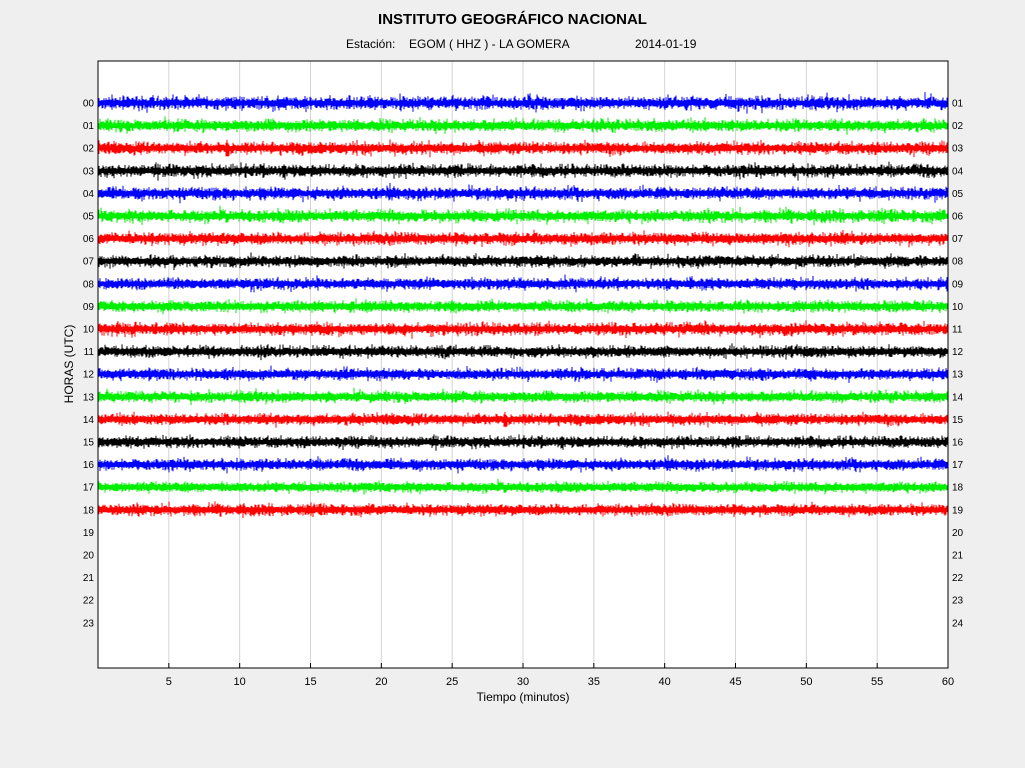  I want to click on left-hour-label: 00, so click(89, 104).